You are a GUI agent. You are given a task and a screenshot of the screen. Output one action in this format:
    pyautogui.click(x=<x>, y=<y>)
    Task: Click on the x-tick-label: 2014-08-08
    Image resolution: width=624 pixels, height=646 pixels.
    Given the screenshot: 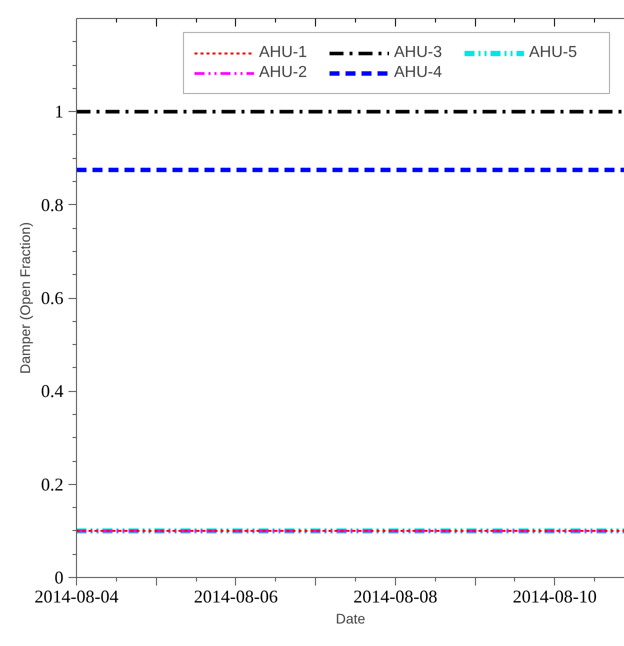 What is the action you would take?
    pyautogui.click(x=395, y=596)
    